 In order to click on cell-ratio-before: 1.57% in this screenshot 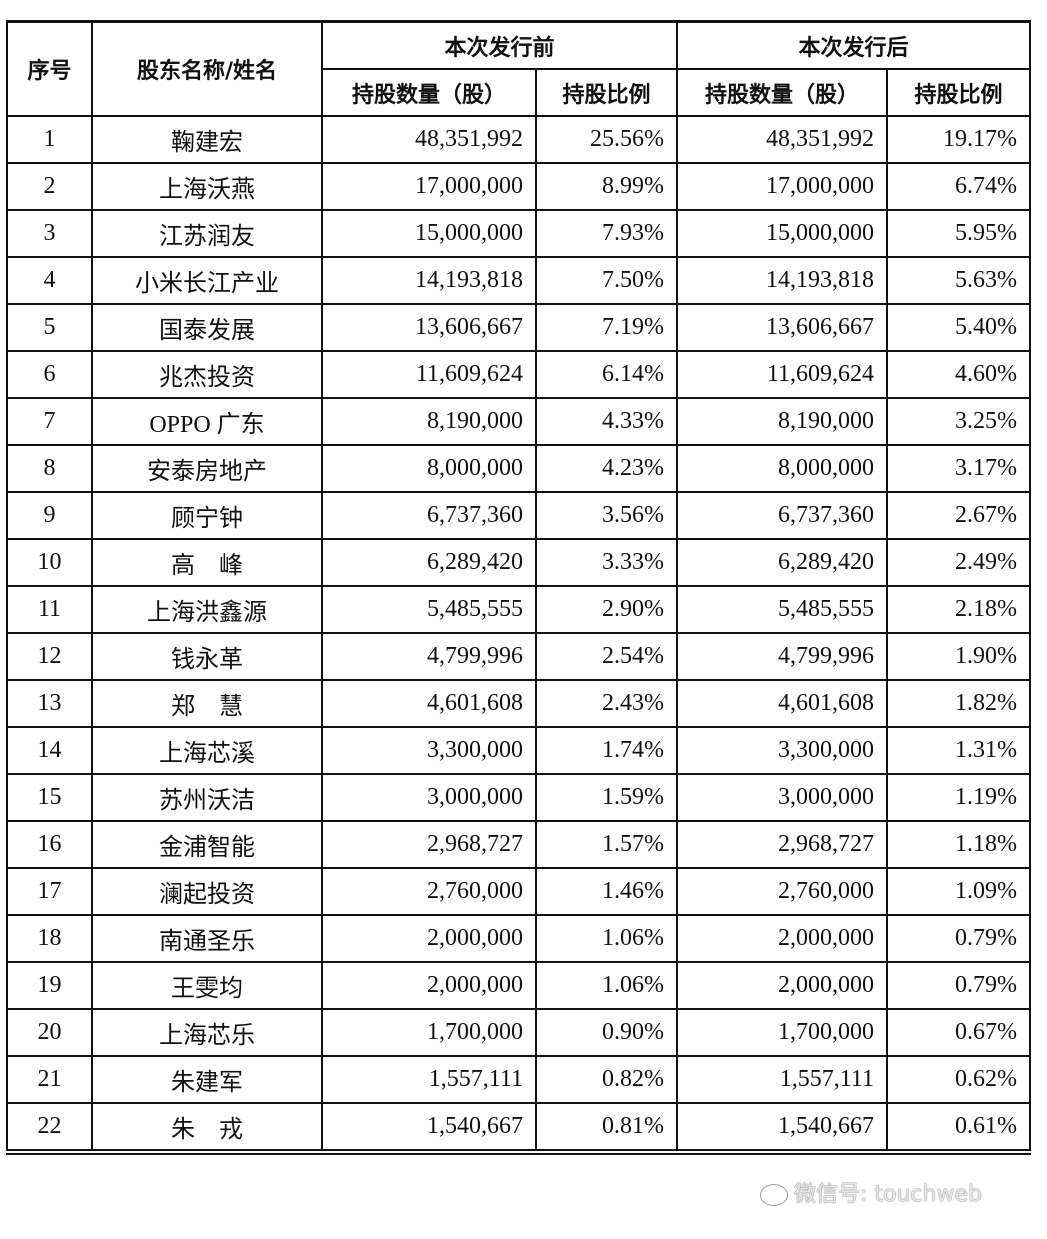, I will do `click(606, 844)`.